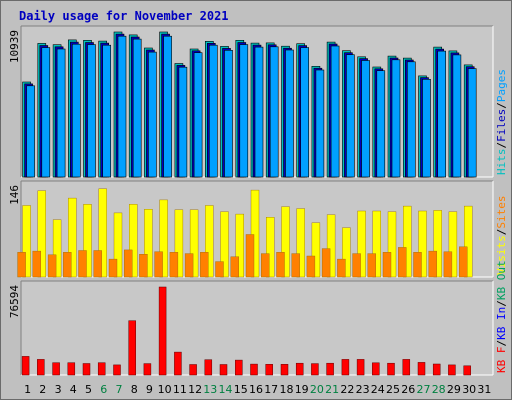 The height and width of the screenshot is (400, 512). What do you see at coordinates (119, 389) in the screenshot?
I see `day-label-7: 7` at bounding box center [119, 389].